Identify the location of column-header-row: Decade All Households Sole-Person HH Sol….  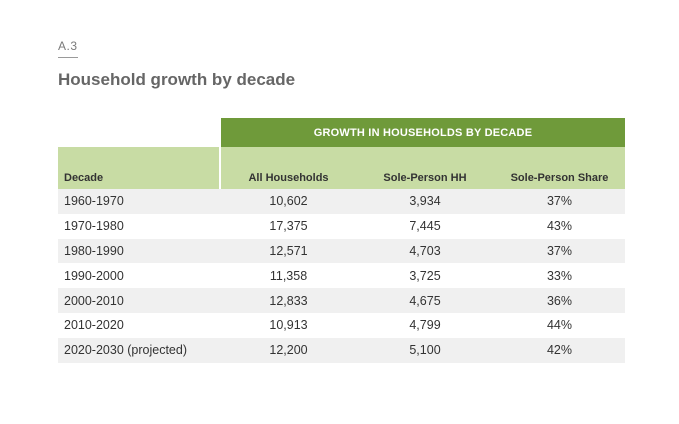
(341, 168).